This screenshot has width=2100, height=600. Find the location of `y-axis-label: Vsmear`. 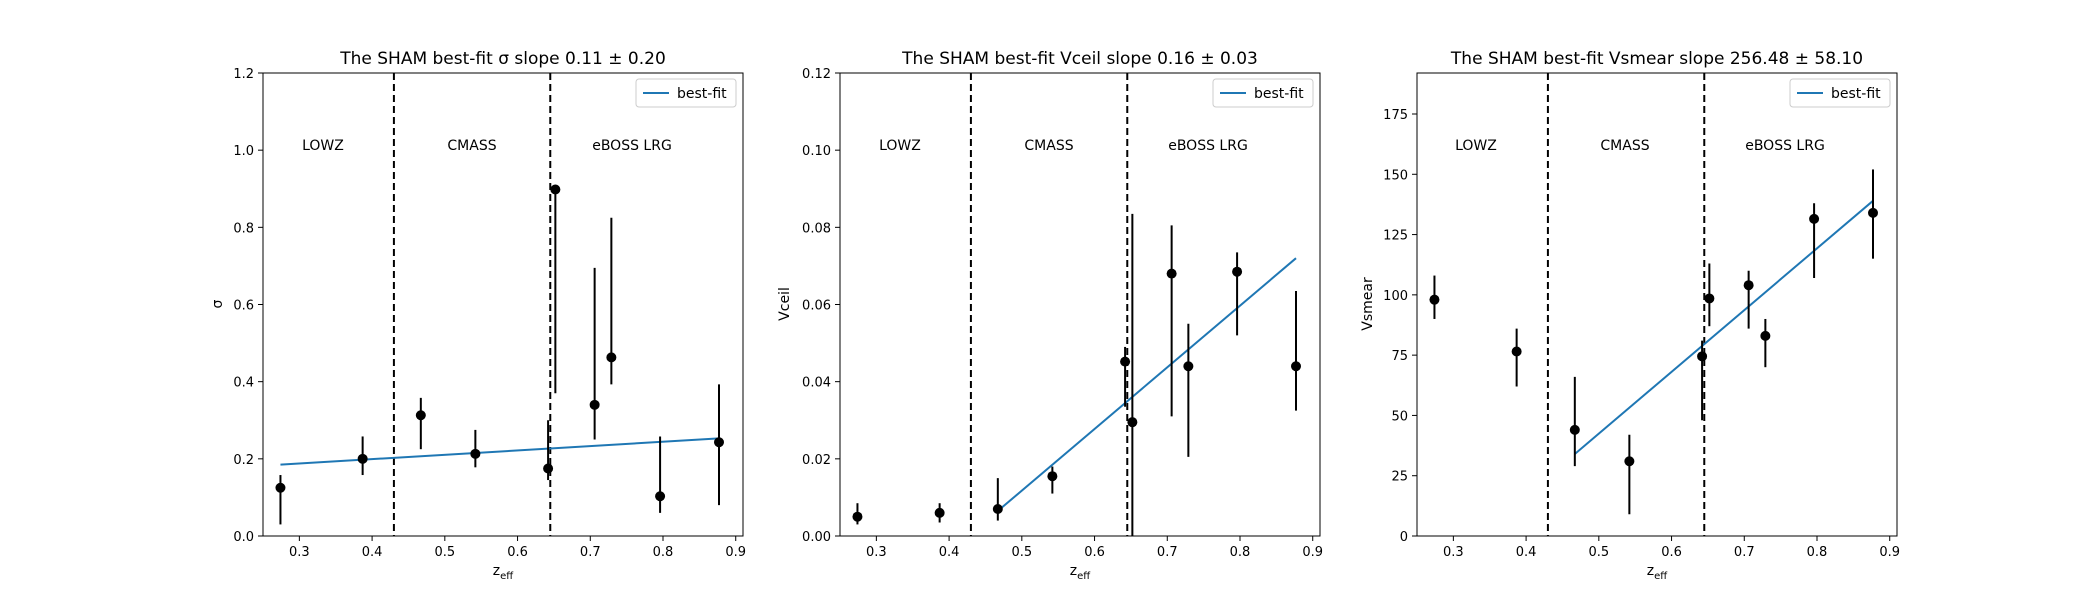

y-axis-label: Vsmear is located at coordinates (1368, 304).